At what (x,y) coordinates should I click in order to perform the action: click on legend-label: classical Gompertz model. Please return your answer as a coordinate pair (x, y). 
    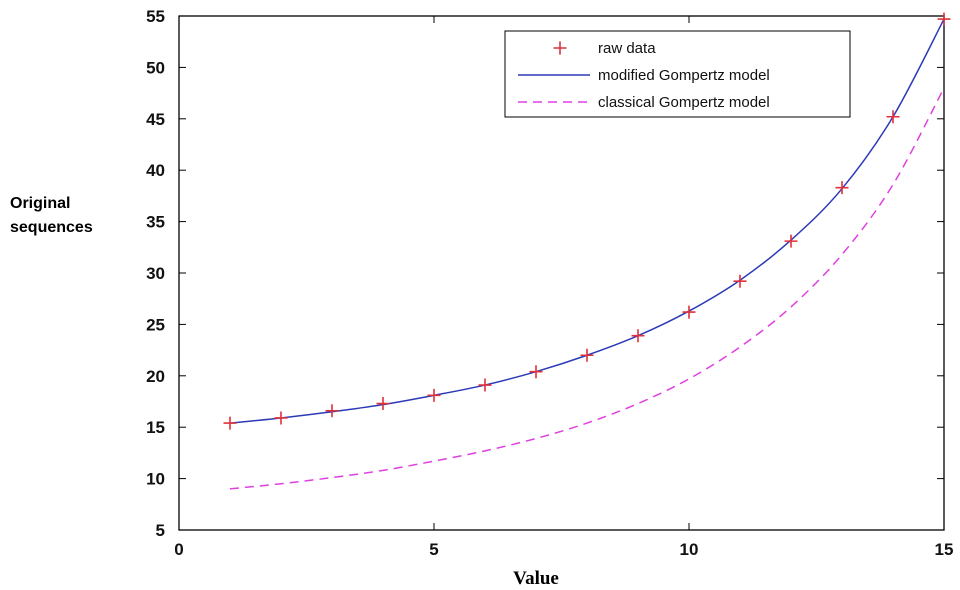
    Looking at the image, I should click on (684, 102).